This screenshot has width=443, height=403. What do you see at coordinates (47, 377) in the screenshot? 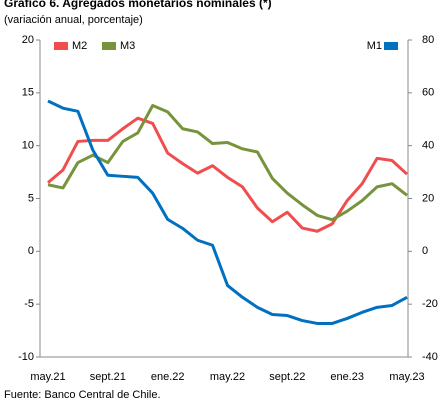
I see `x-tick-label: may.21` at bounding box center [47, 377].